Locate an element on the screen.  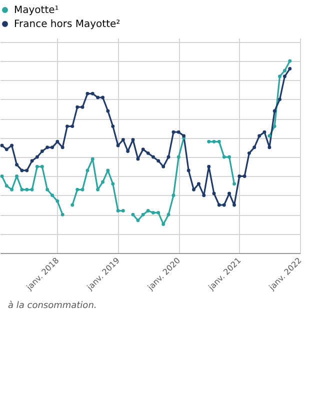
text: à la consommation. is located at coordinates (53, 306).